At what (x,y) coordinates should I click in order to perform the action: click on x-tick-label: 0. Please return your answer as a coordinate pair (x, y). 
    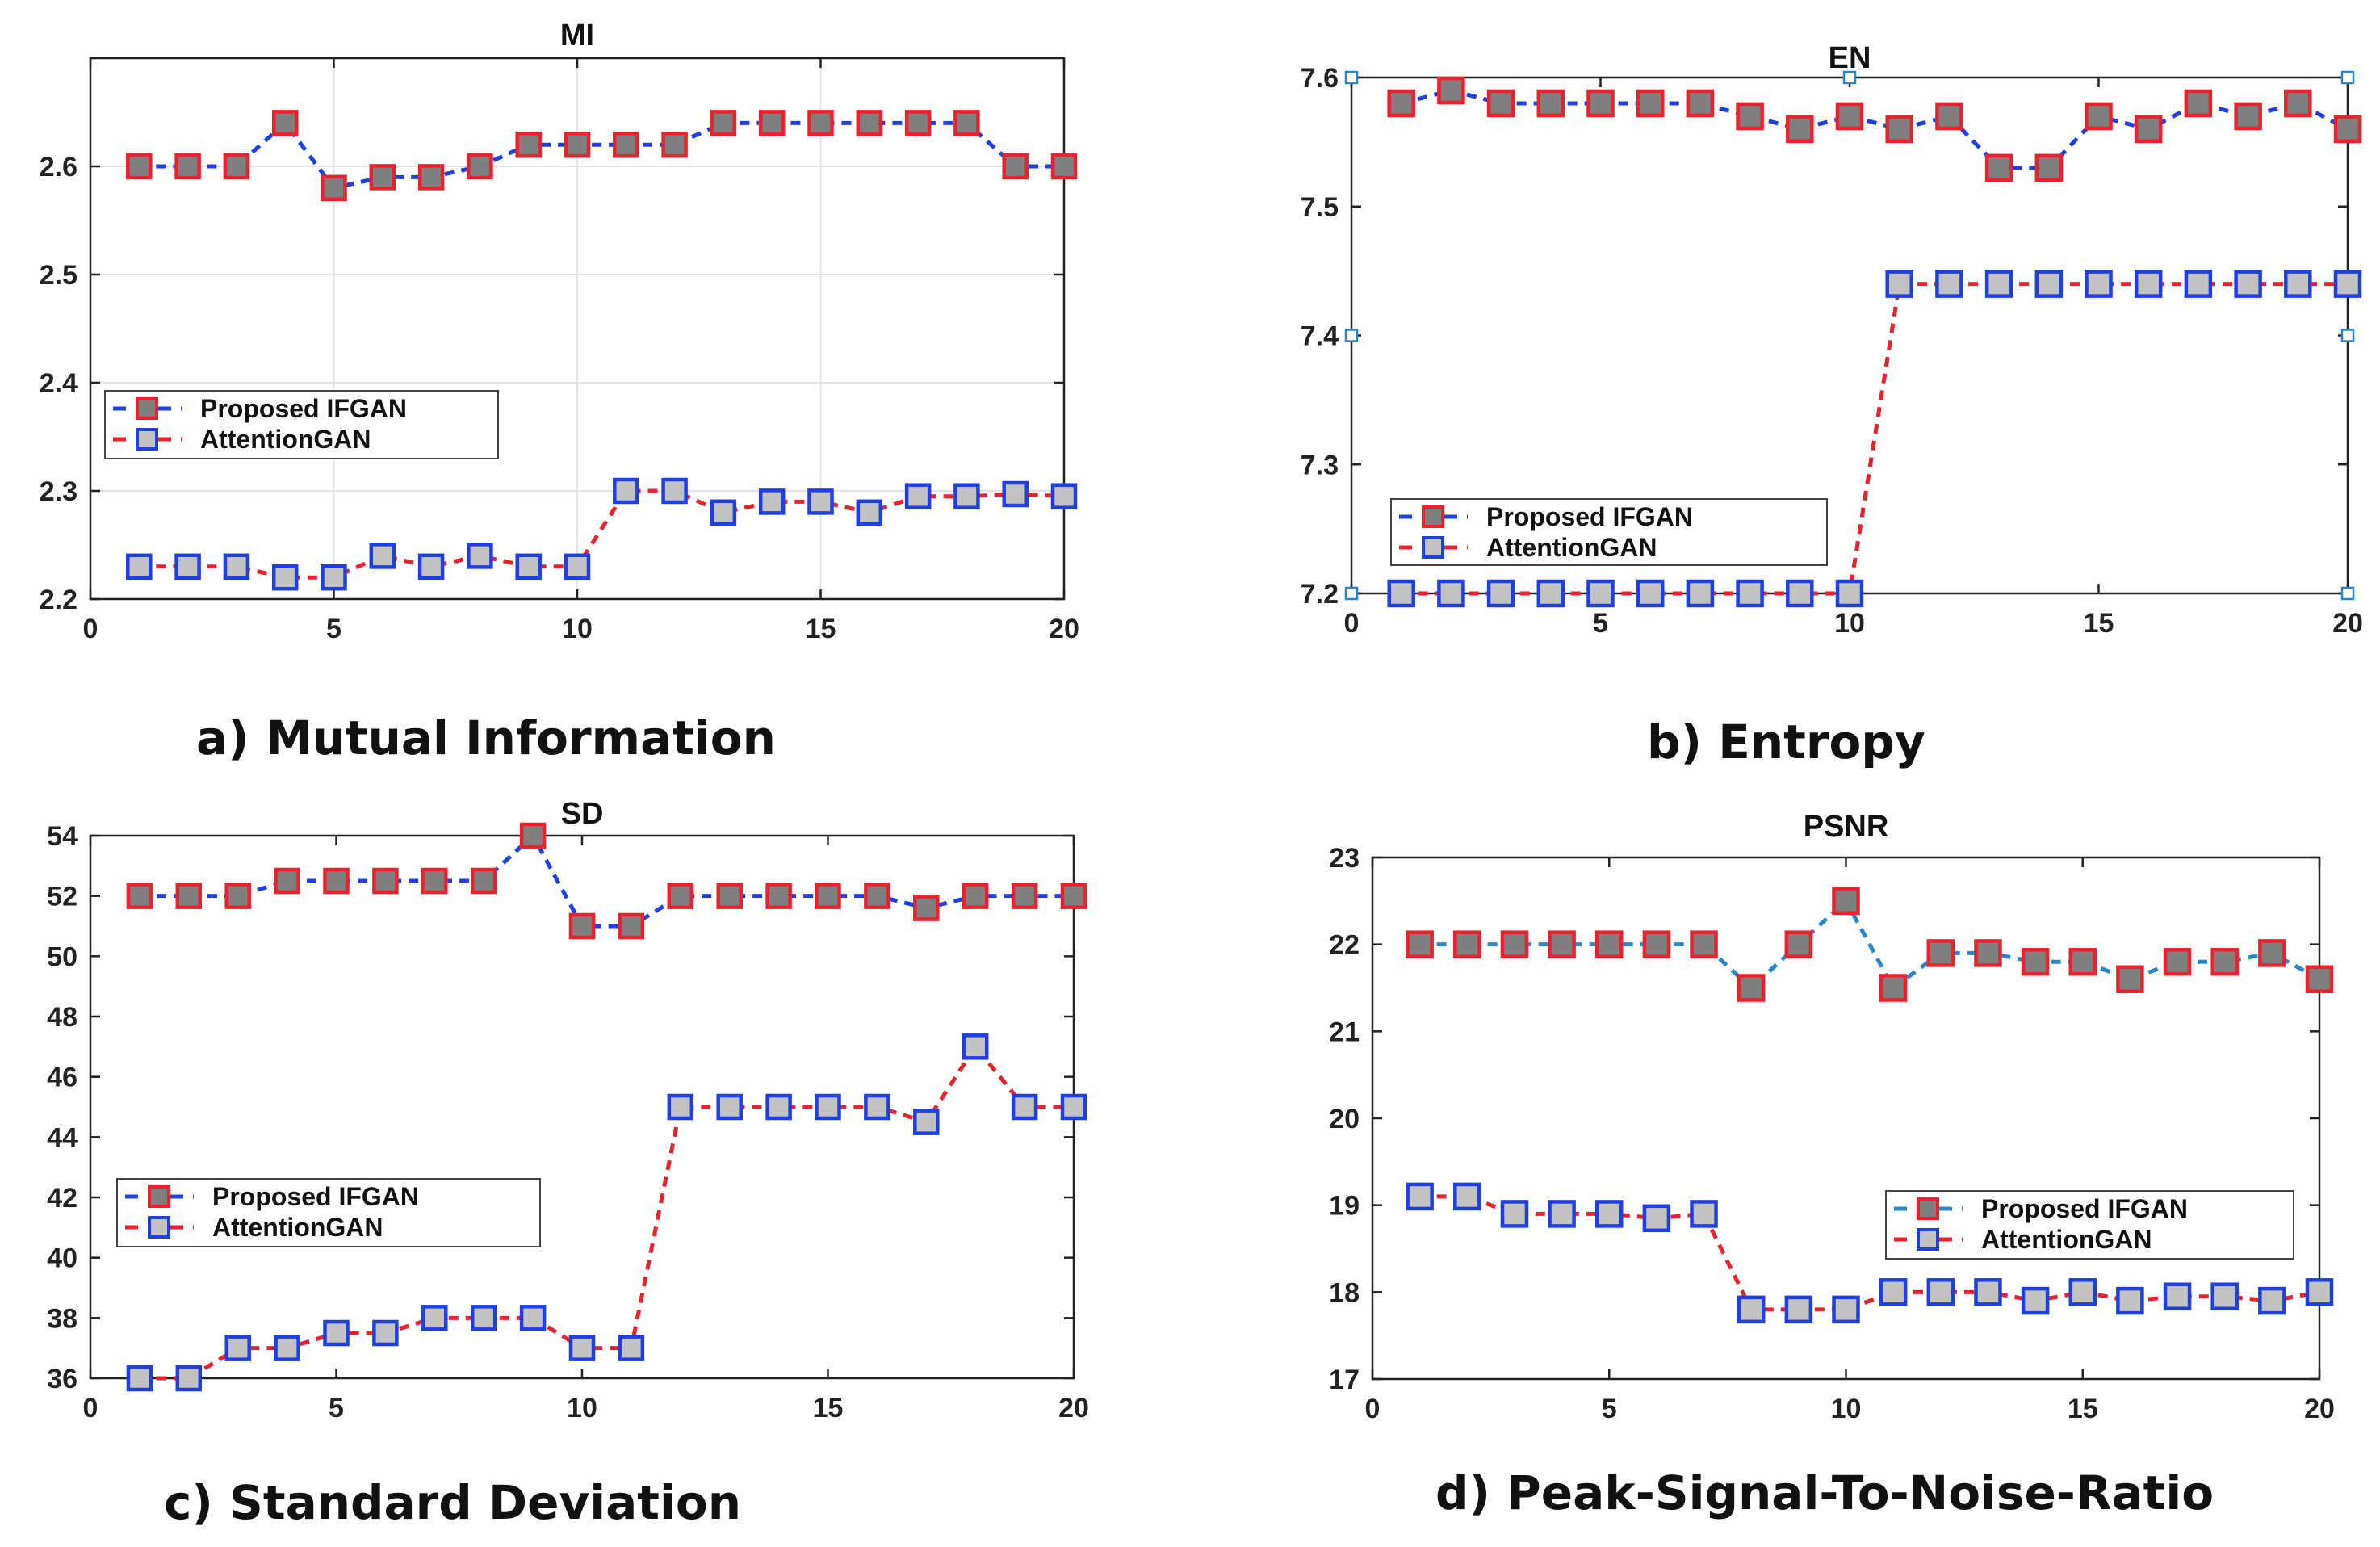
    Looking at the image, I should click on (1373, 1409).